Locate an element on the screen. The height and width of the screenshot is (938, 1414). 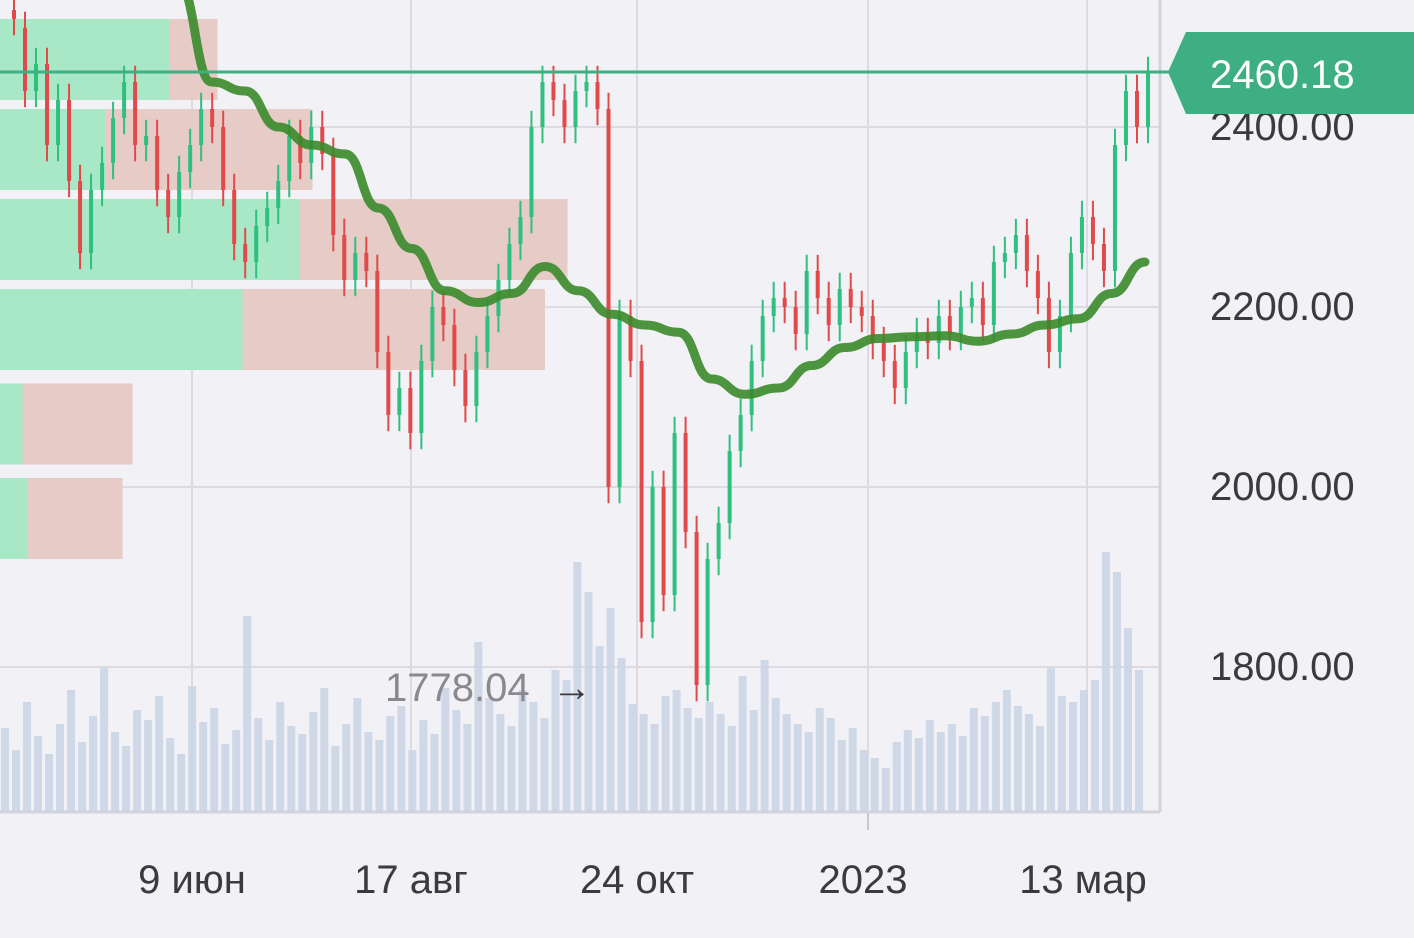
last-price-badge: 2460.18 is located at coordinates (1291, 73).